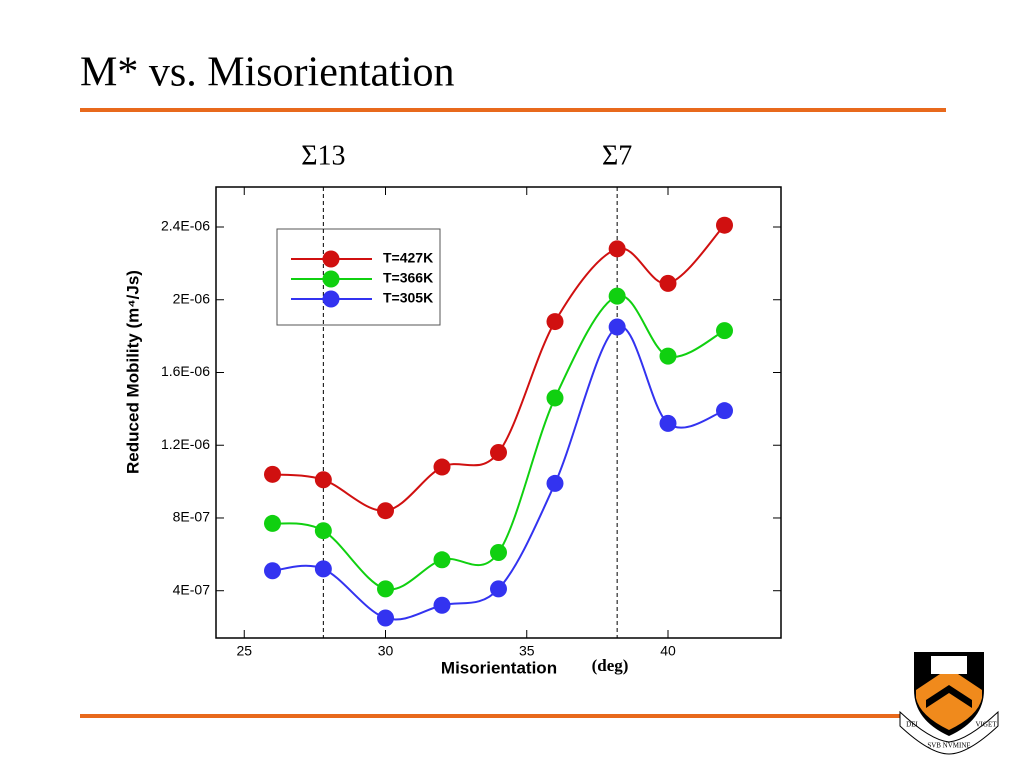  Describe the element at coordinates (408, 258) in the screenshot. I see `legend-label: T=427K` at that location.